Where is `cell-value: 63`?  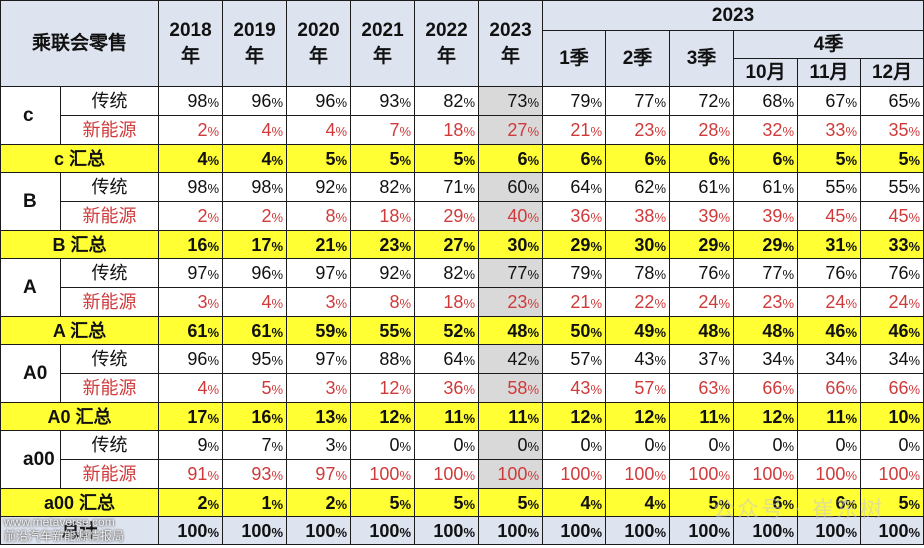
cell-value: 63 is located at coordinates (708, 388).